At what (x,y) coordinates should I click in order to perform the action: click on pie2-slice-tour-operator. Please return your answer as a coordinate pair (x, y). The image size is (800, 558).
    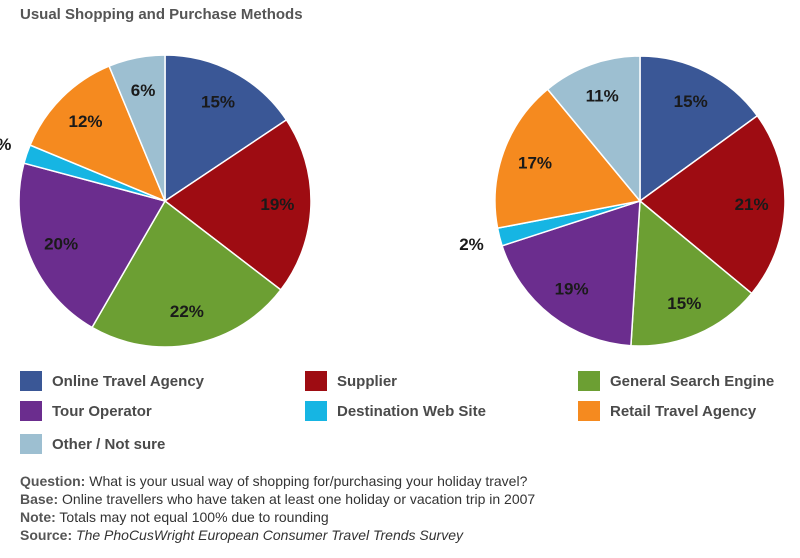
    Looking at the image, I should click on (571, 273).